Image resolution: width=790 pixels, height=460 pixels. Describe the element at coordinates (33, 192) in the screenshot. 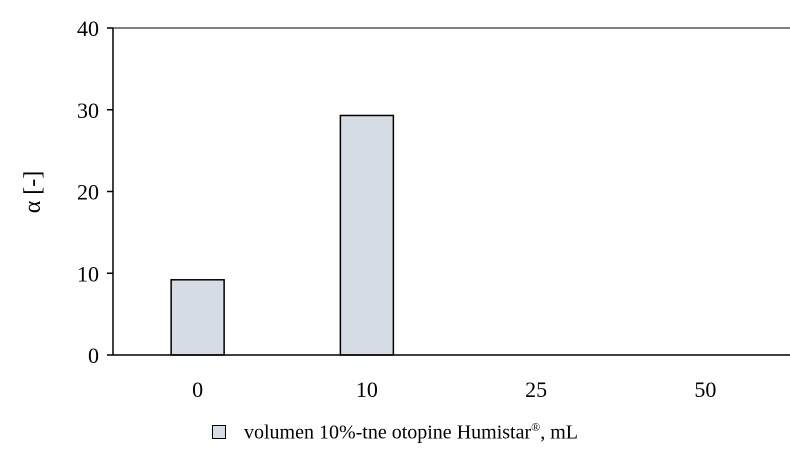

I see `y-axis-title: α [-]` at that location.